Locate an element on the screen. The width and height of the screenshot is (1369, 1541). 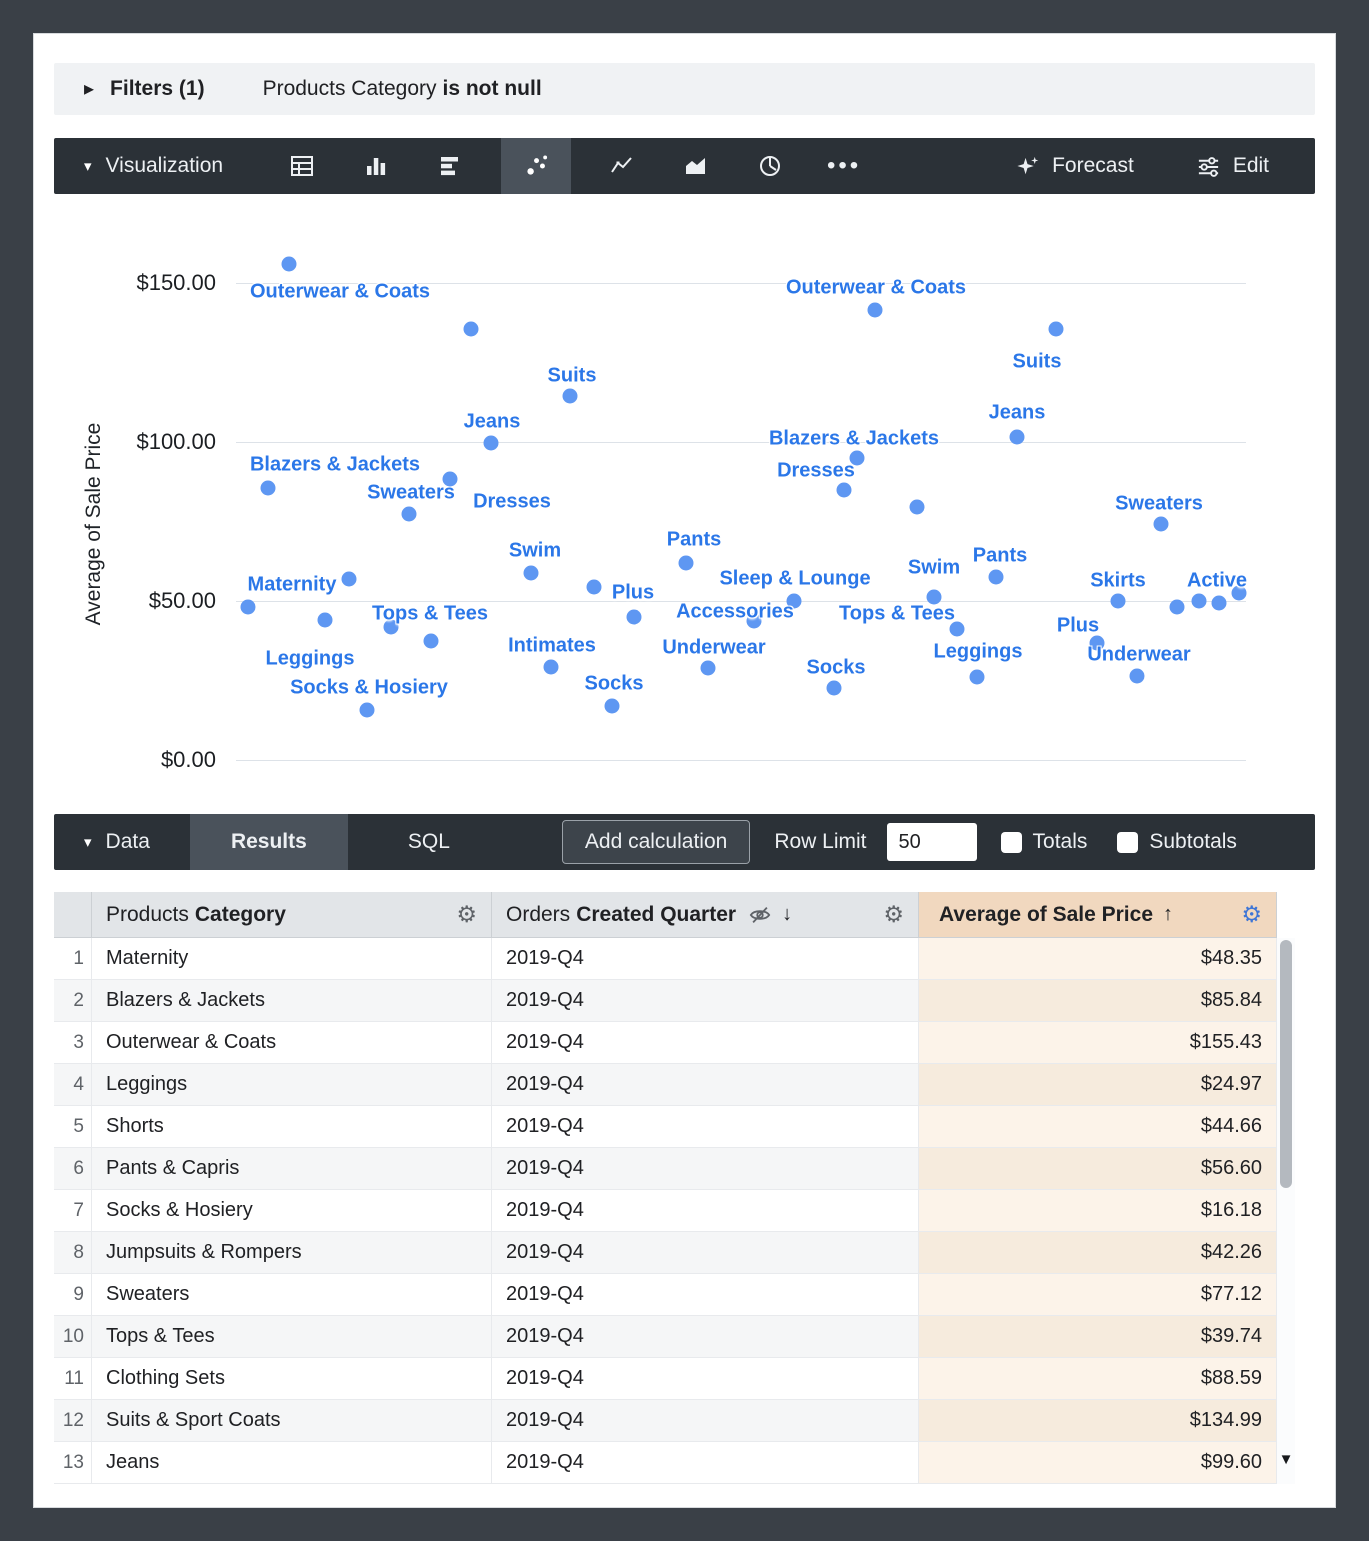
category-cell: Blazers & Jackets is located at coordinates (292, 1001).